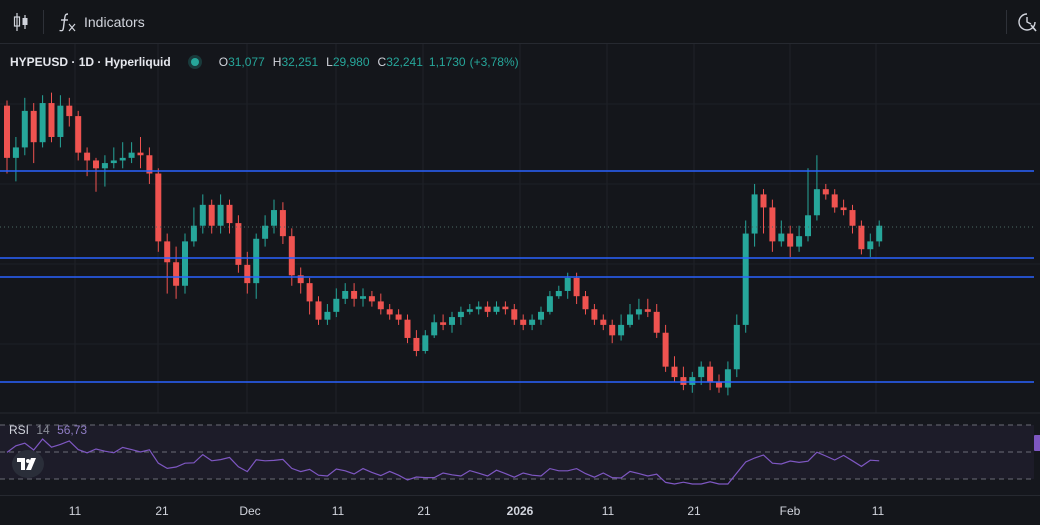  What do you see at coordinates (277, 62) in the screenshot?
I see `high-key: H` at bounding box center [277, 62].